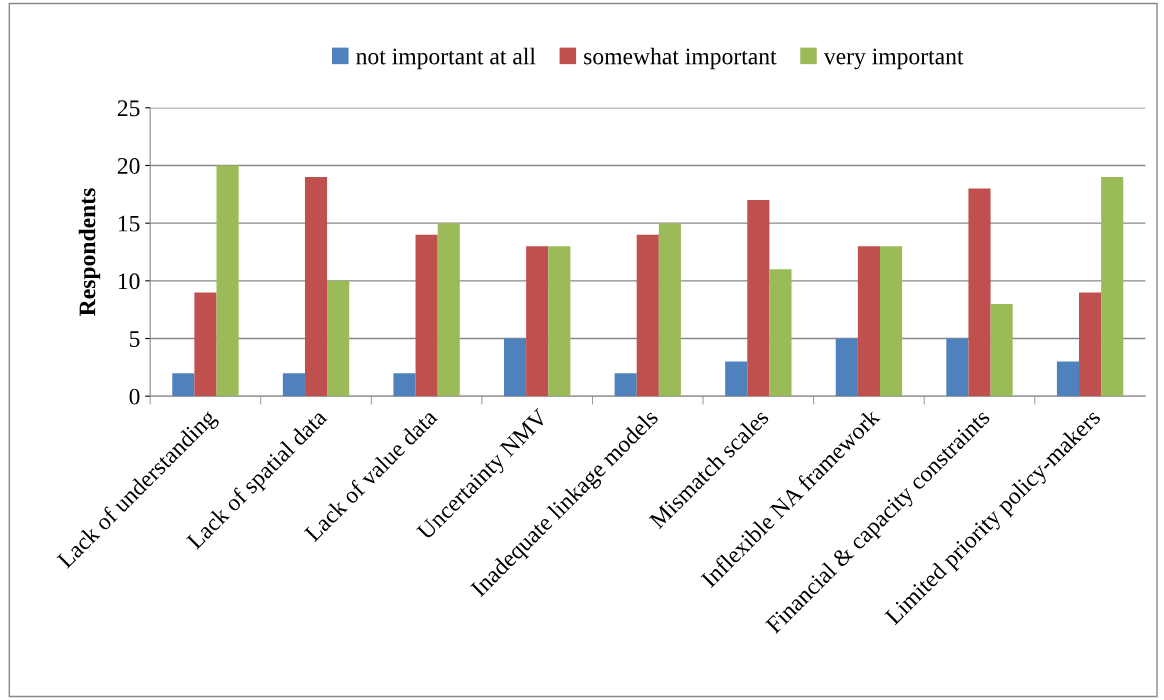 The width and height of the screenshot is (1164, 700). What do you see at coordinates (128, 165) in the screenshot?
I see `y-tick-label: 20` at bounding box center [128, 165].